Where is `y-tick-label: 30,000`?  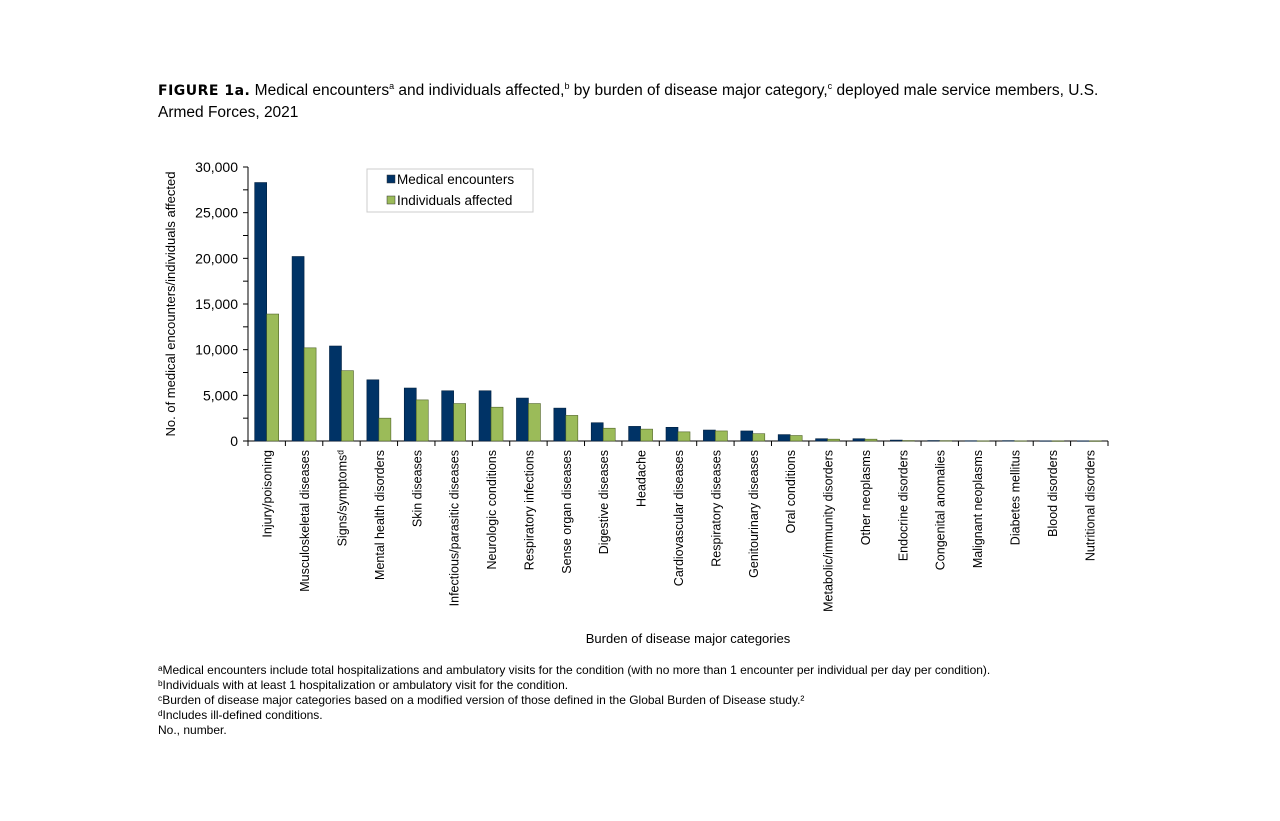
y-tick-label: 30,000 is located at coordinates (216, 167).